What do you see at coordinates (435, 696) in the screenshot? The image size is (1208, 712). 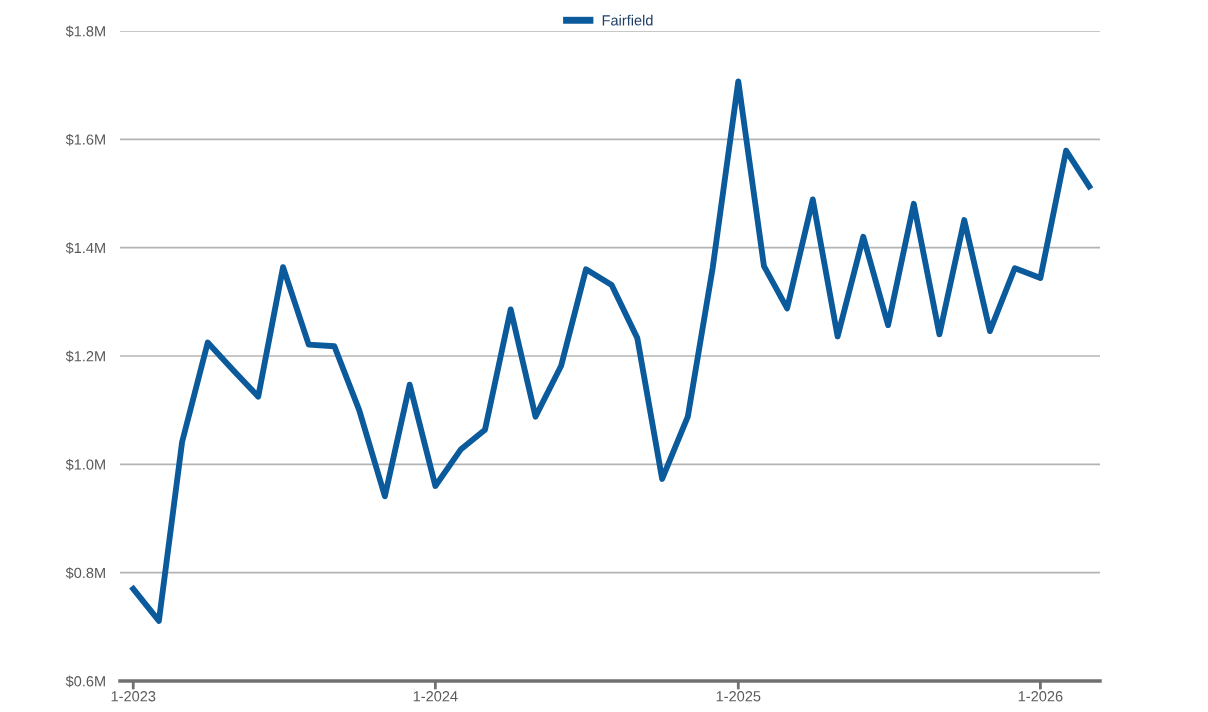 I see `x-tick-label: 1-2024` at bounding box center [435, 696].